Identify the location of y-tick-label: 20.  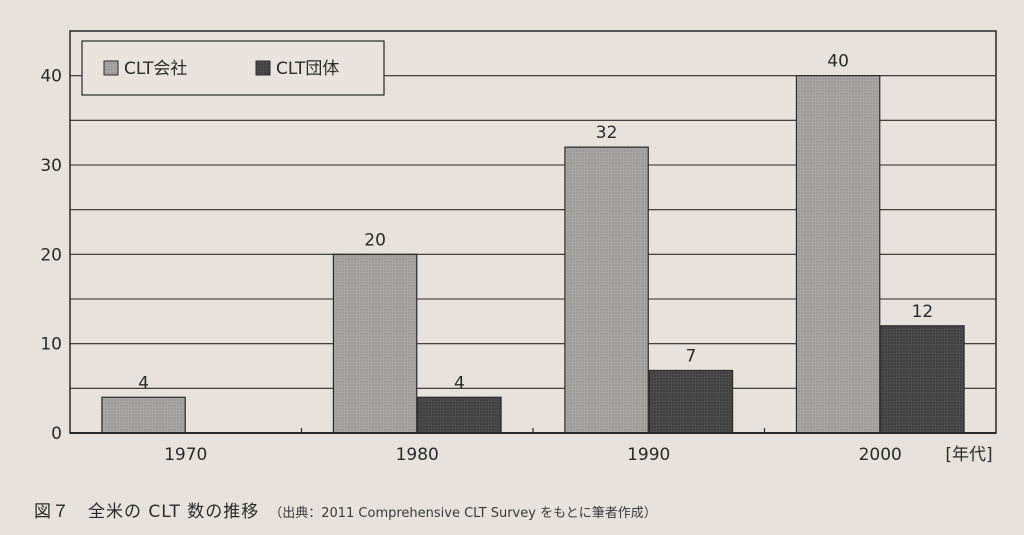
(51, 255).